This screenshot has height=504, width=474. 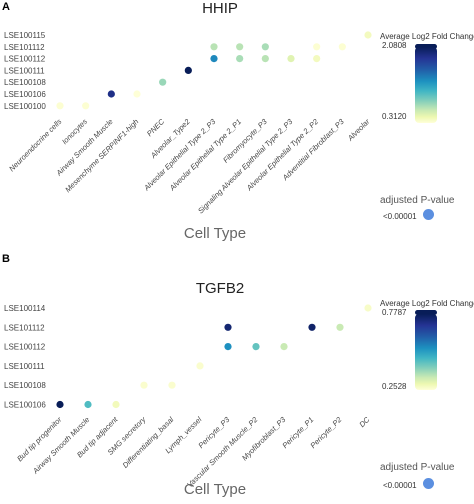 What do you see at coordinates (35, 145) in the screenshot?
I see `x-tick-label: Neuroendocrine cells` at bounding box center [35, 145].